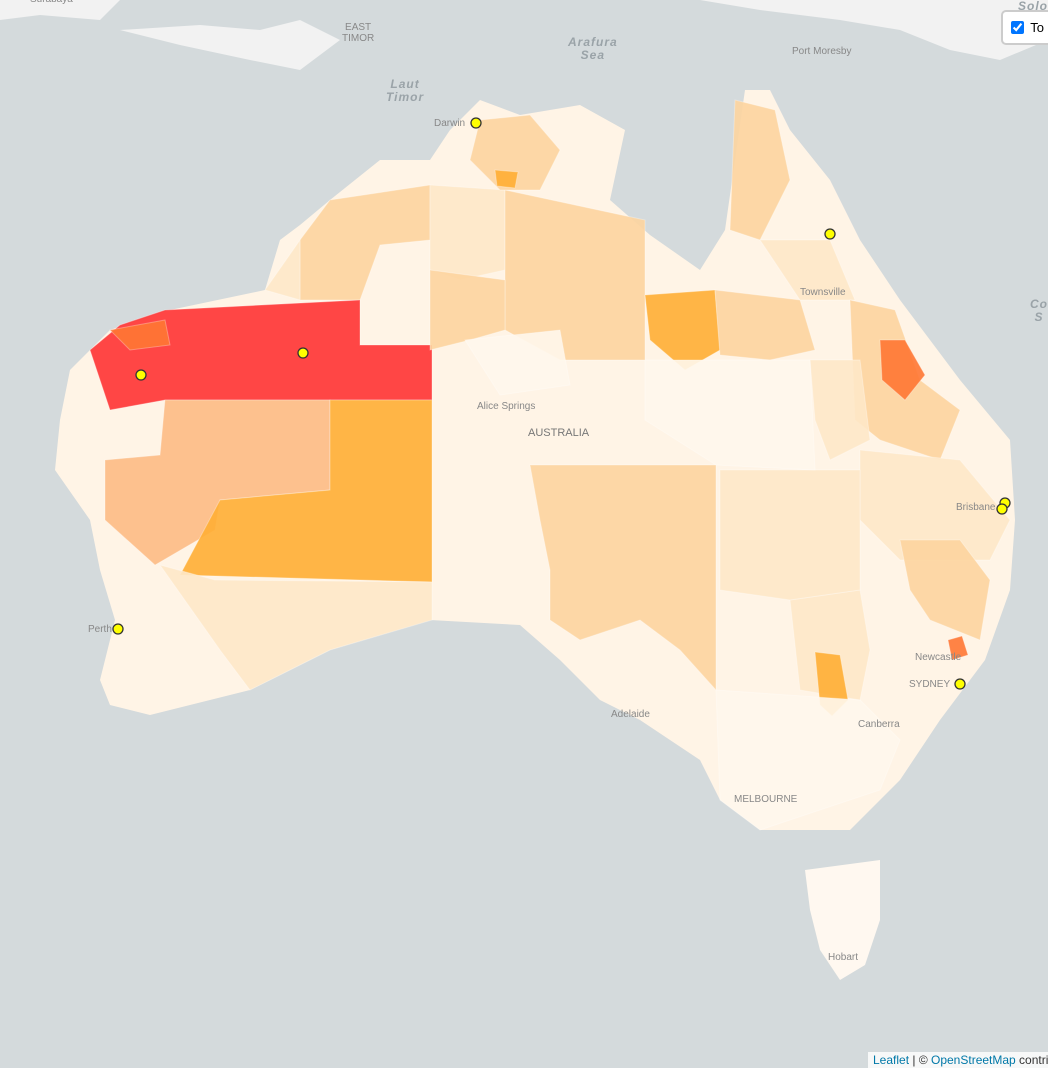 The width and height of the screenshot is (1048, 1068). What do you see at coordinates (593, 48) in the screenshot?
I see `sea-label-arafura-sea: Arafura Sea` at bounding box center [593, 48].